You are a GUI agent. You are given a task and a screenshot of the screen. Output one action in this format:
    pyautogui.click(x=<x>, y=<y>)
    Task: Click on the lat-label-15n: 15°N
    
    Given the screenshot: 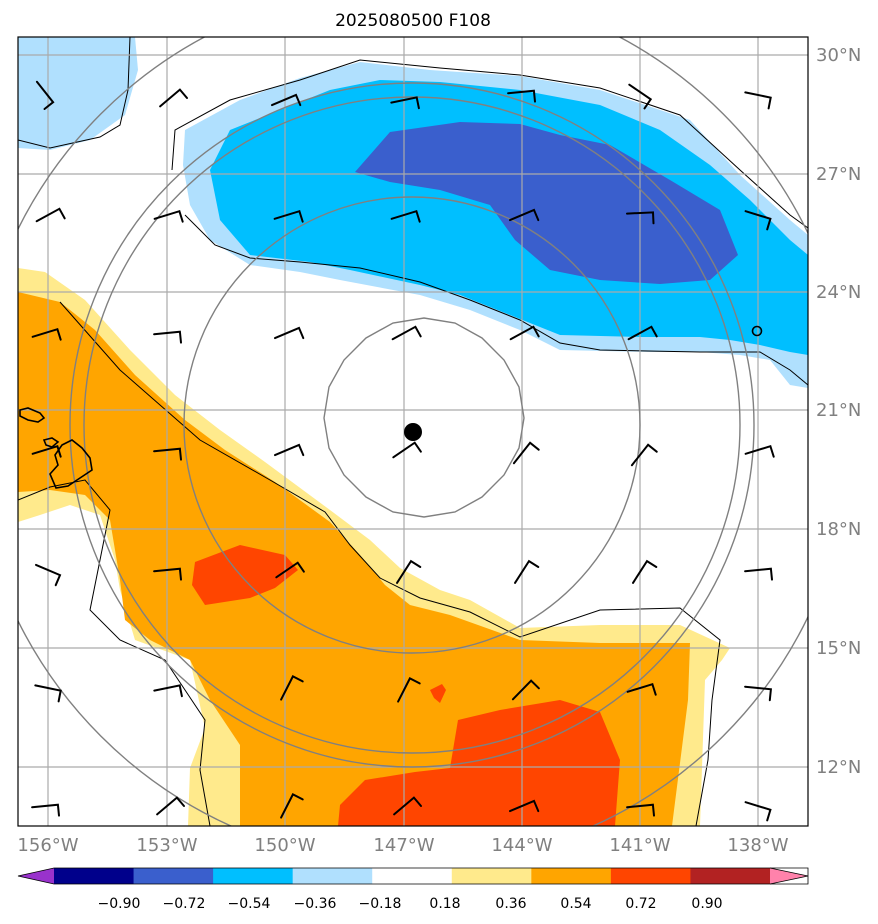 What is the action you would take?
    pyautogui.click(x=838, y=648)
    